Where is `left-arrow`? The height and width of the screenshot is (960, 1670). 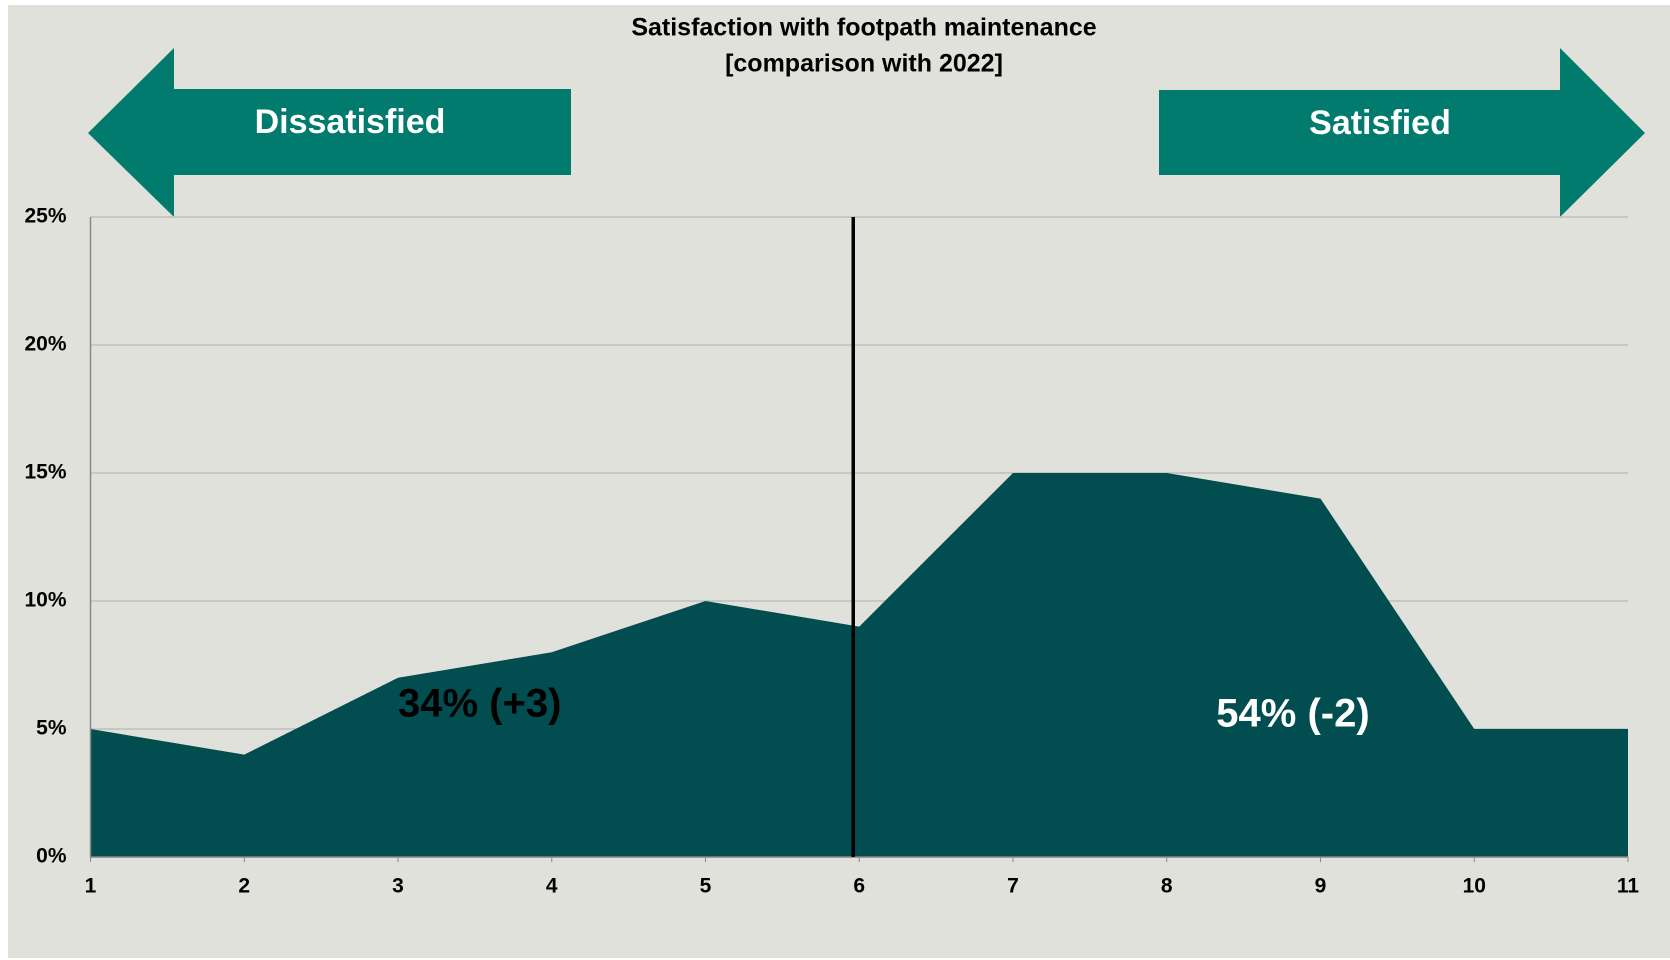
left-arrow is located at coordinates (329, 132).